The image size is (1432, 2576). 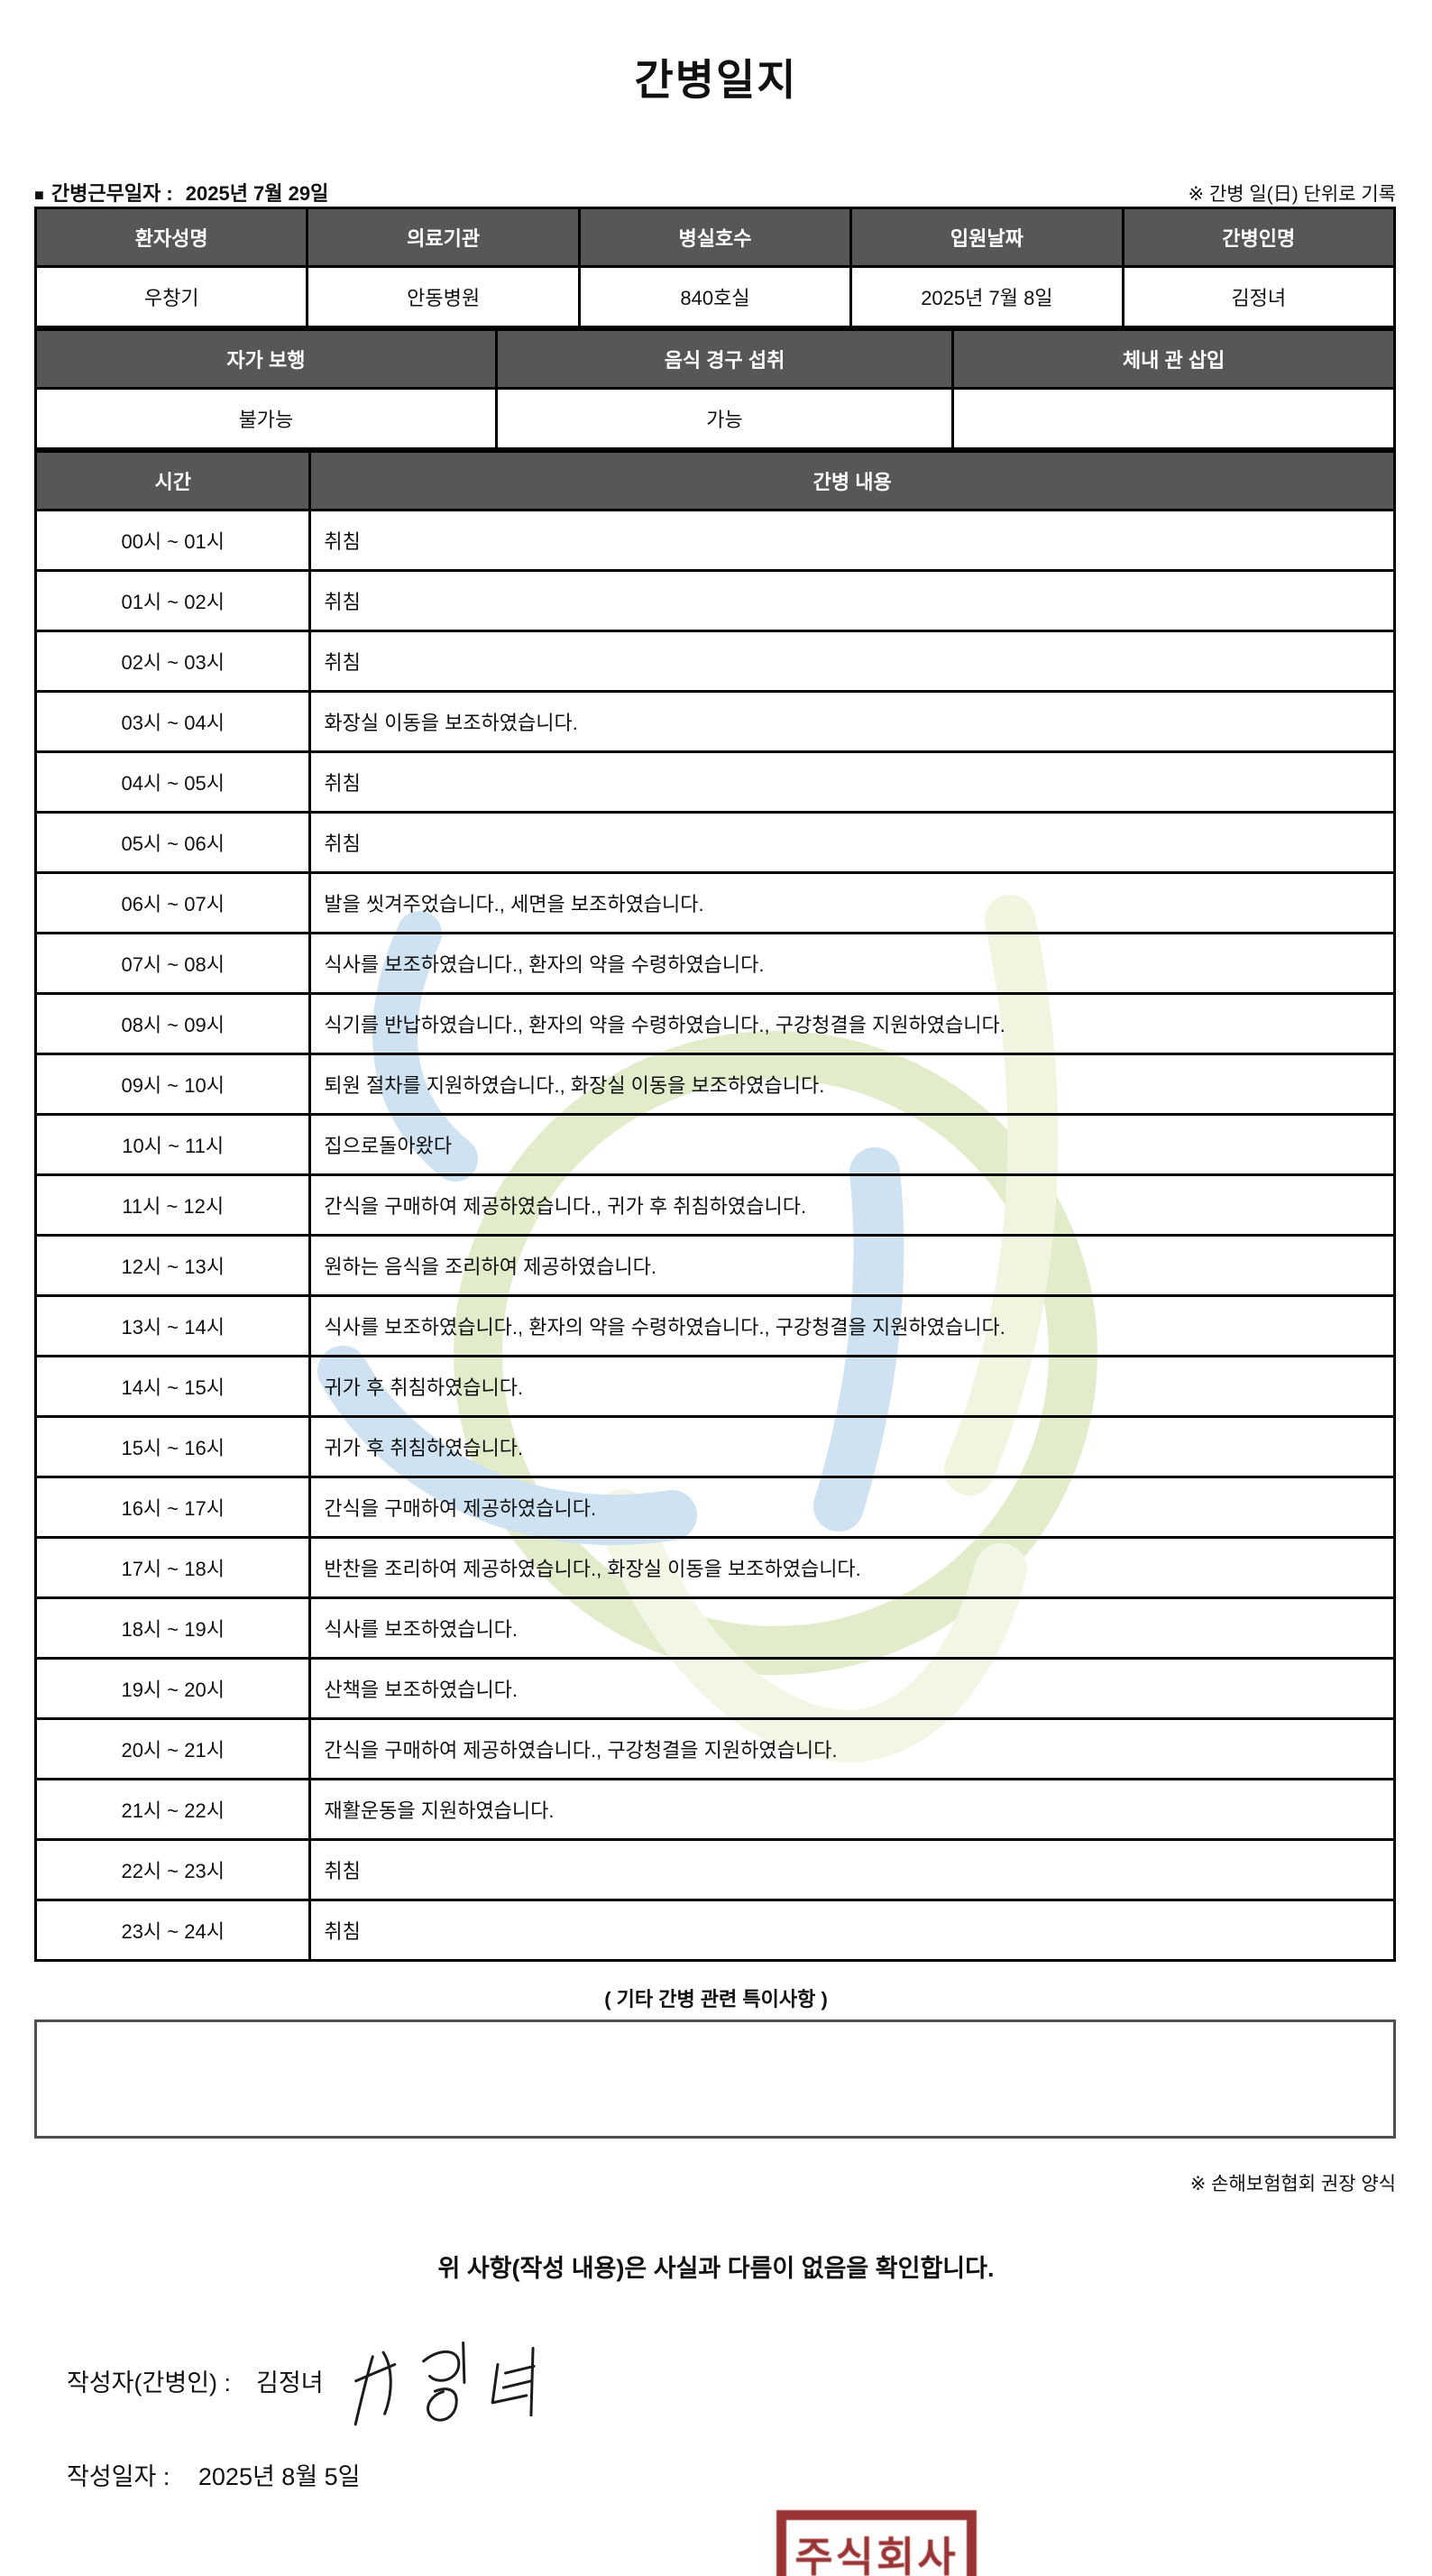 I want to click on care-content-cell: 산책을 보조하였습니다., so click(x=852, y=1688).